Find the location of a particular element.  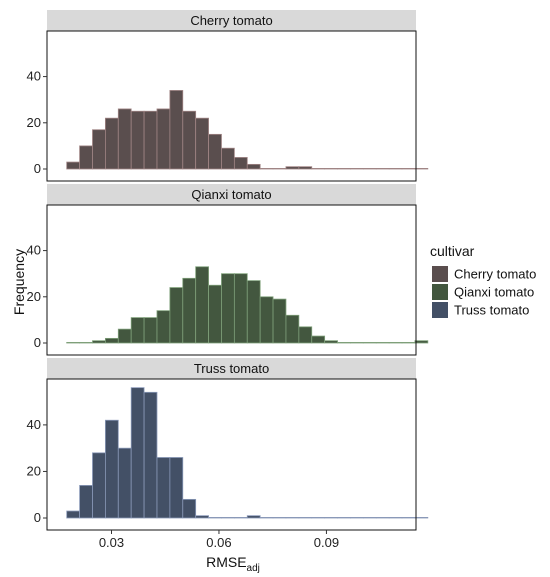

panel-strip-label: Cherry tomato is located at coordinates (231, 20).